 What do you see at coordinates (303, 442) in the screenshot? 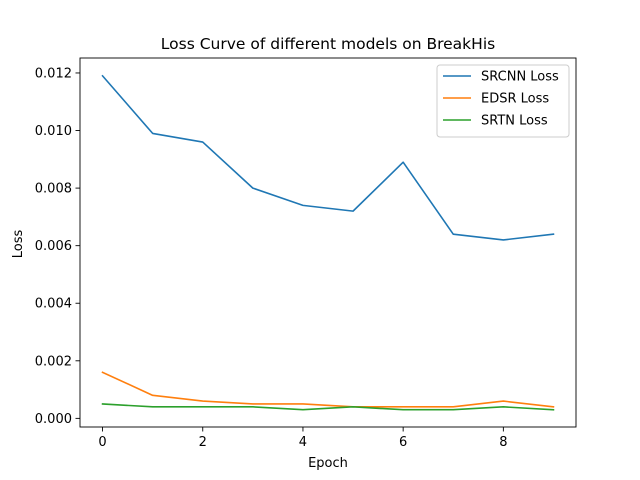
I see `x-tick-label: 4` at bounding box center [303, 442].